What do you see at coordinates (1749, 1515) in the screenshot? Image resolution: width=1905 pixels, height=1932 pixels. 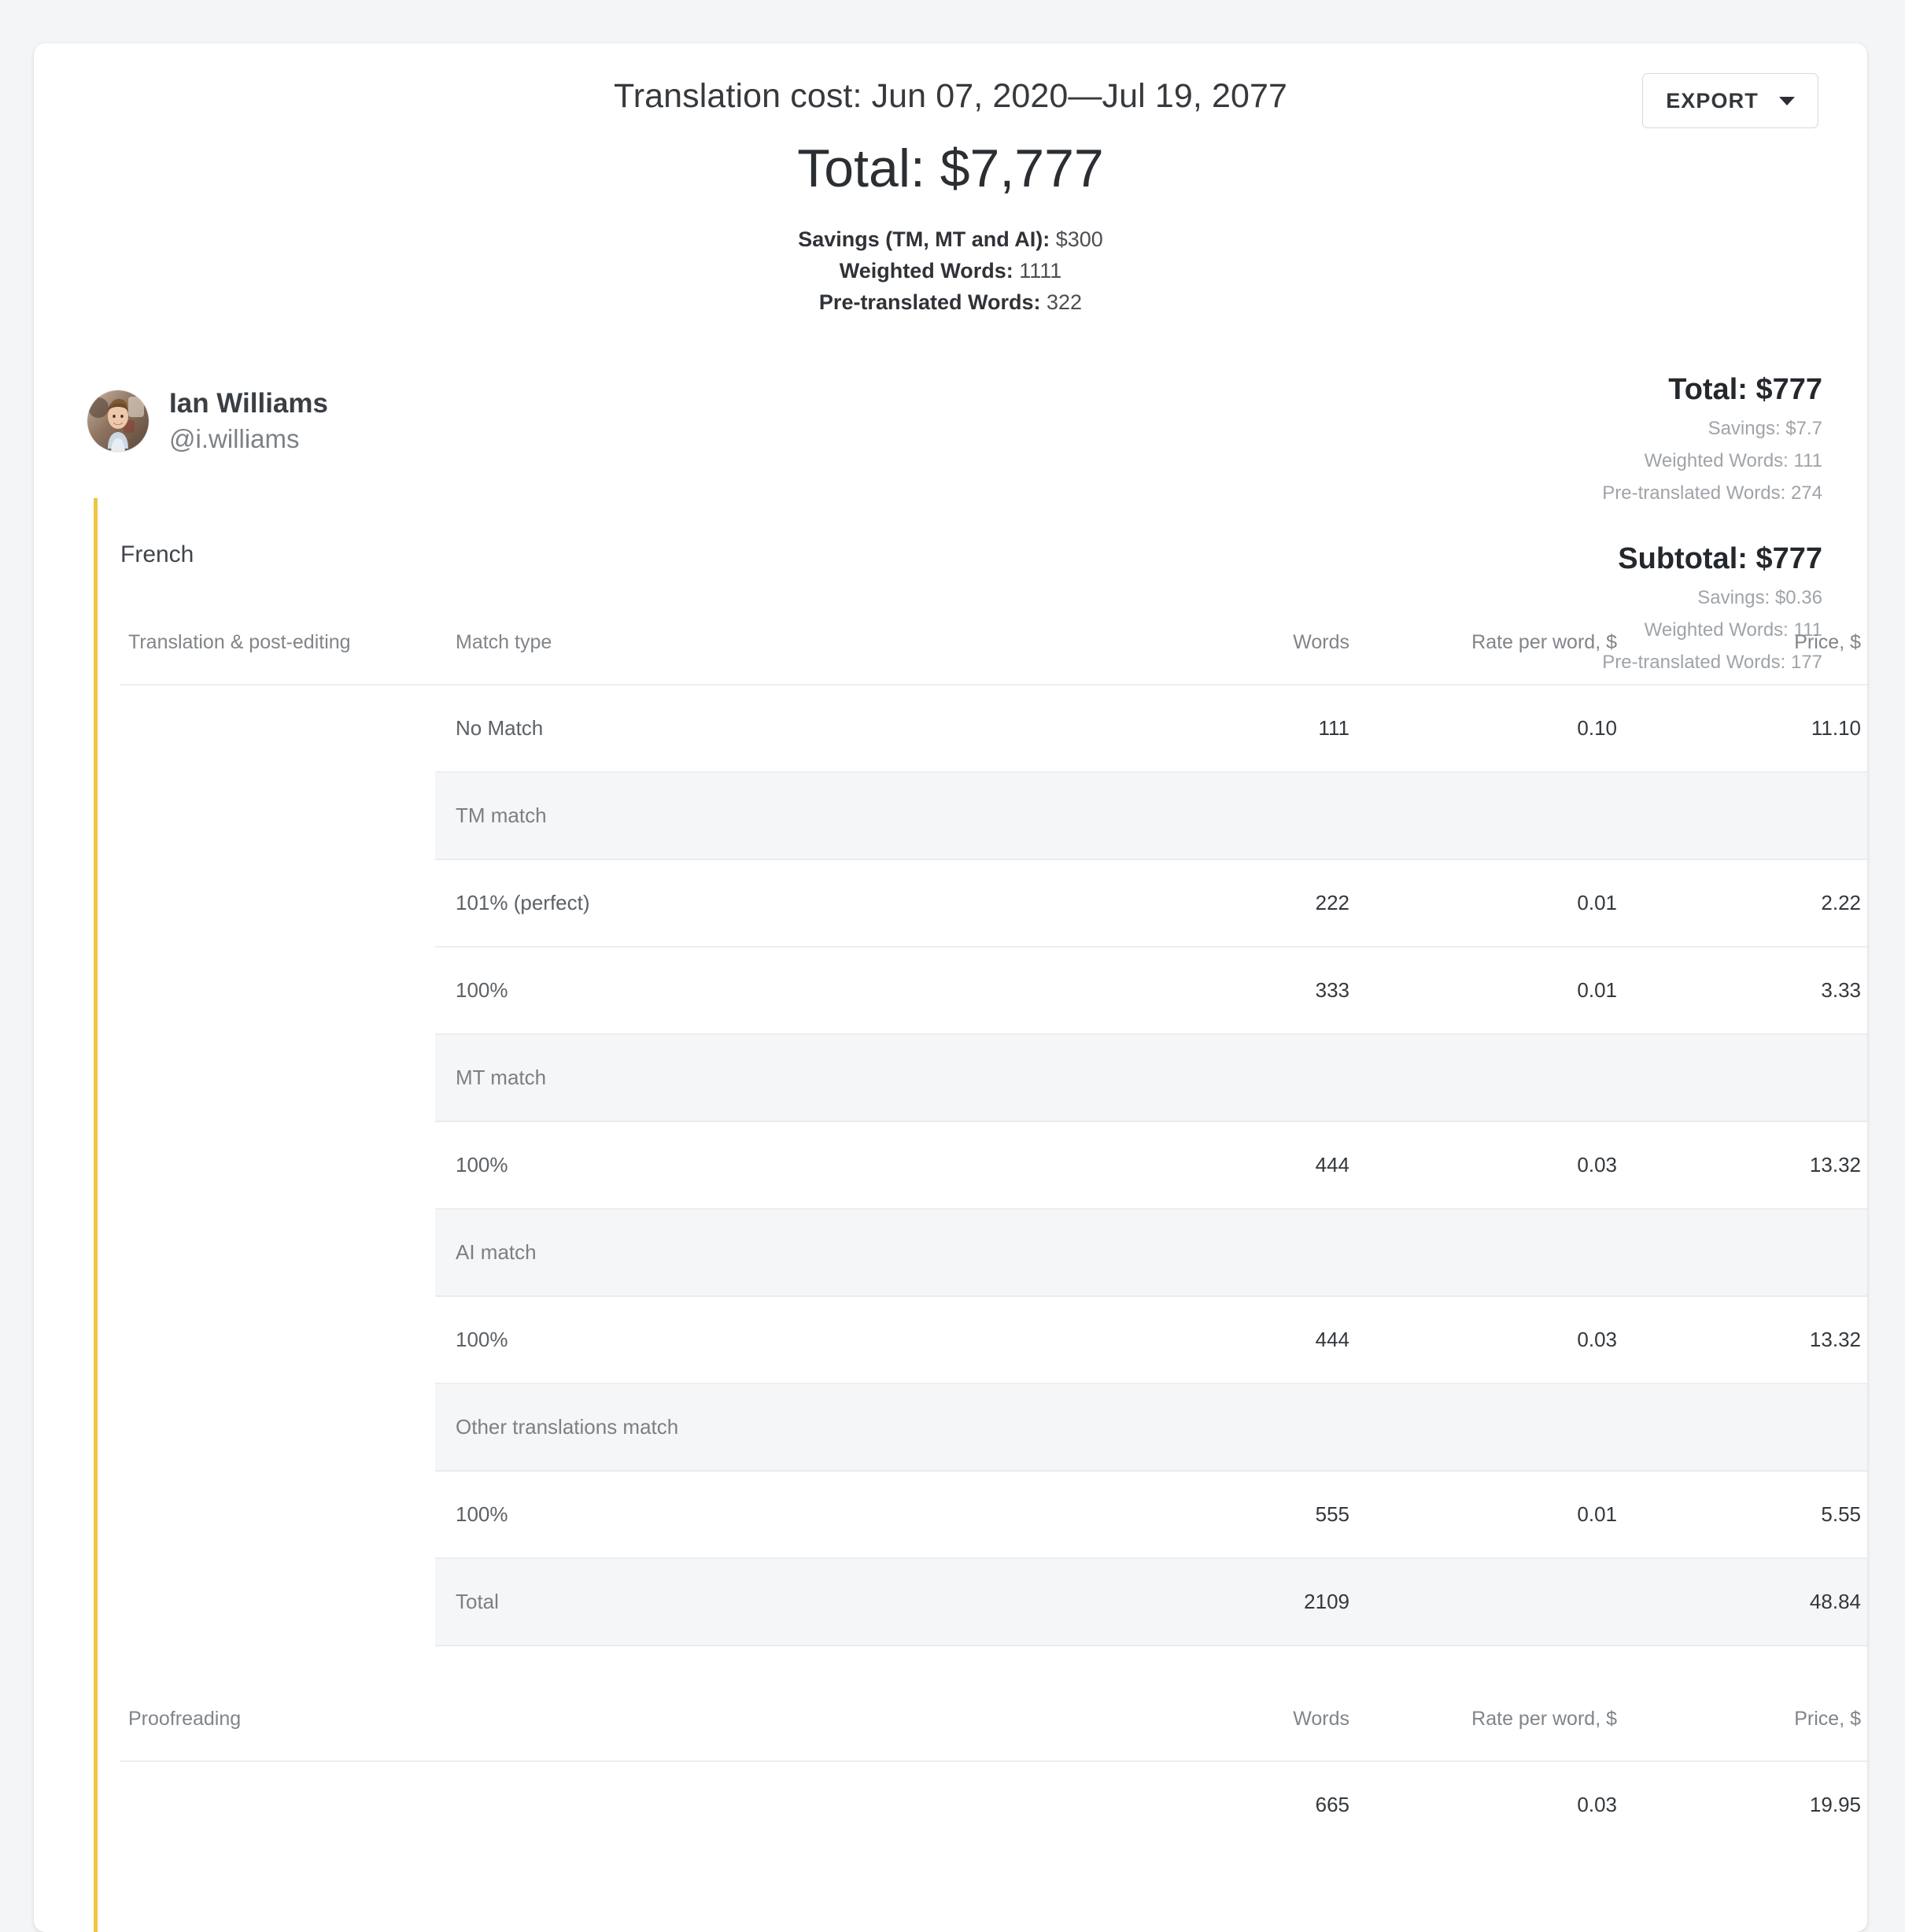 I see `cell-price: 5.55` at bounding box center [1749, 1515].